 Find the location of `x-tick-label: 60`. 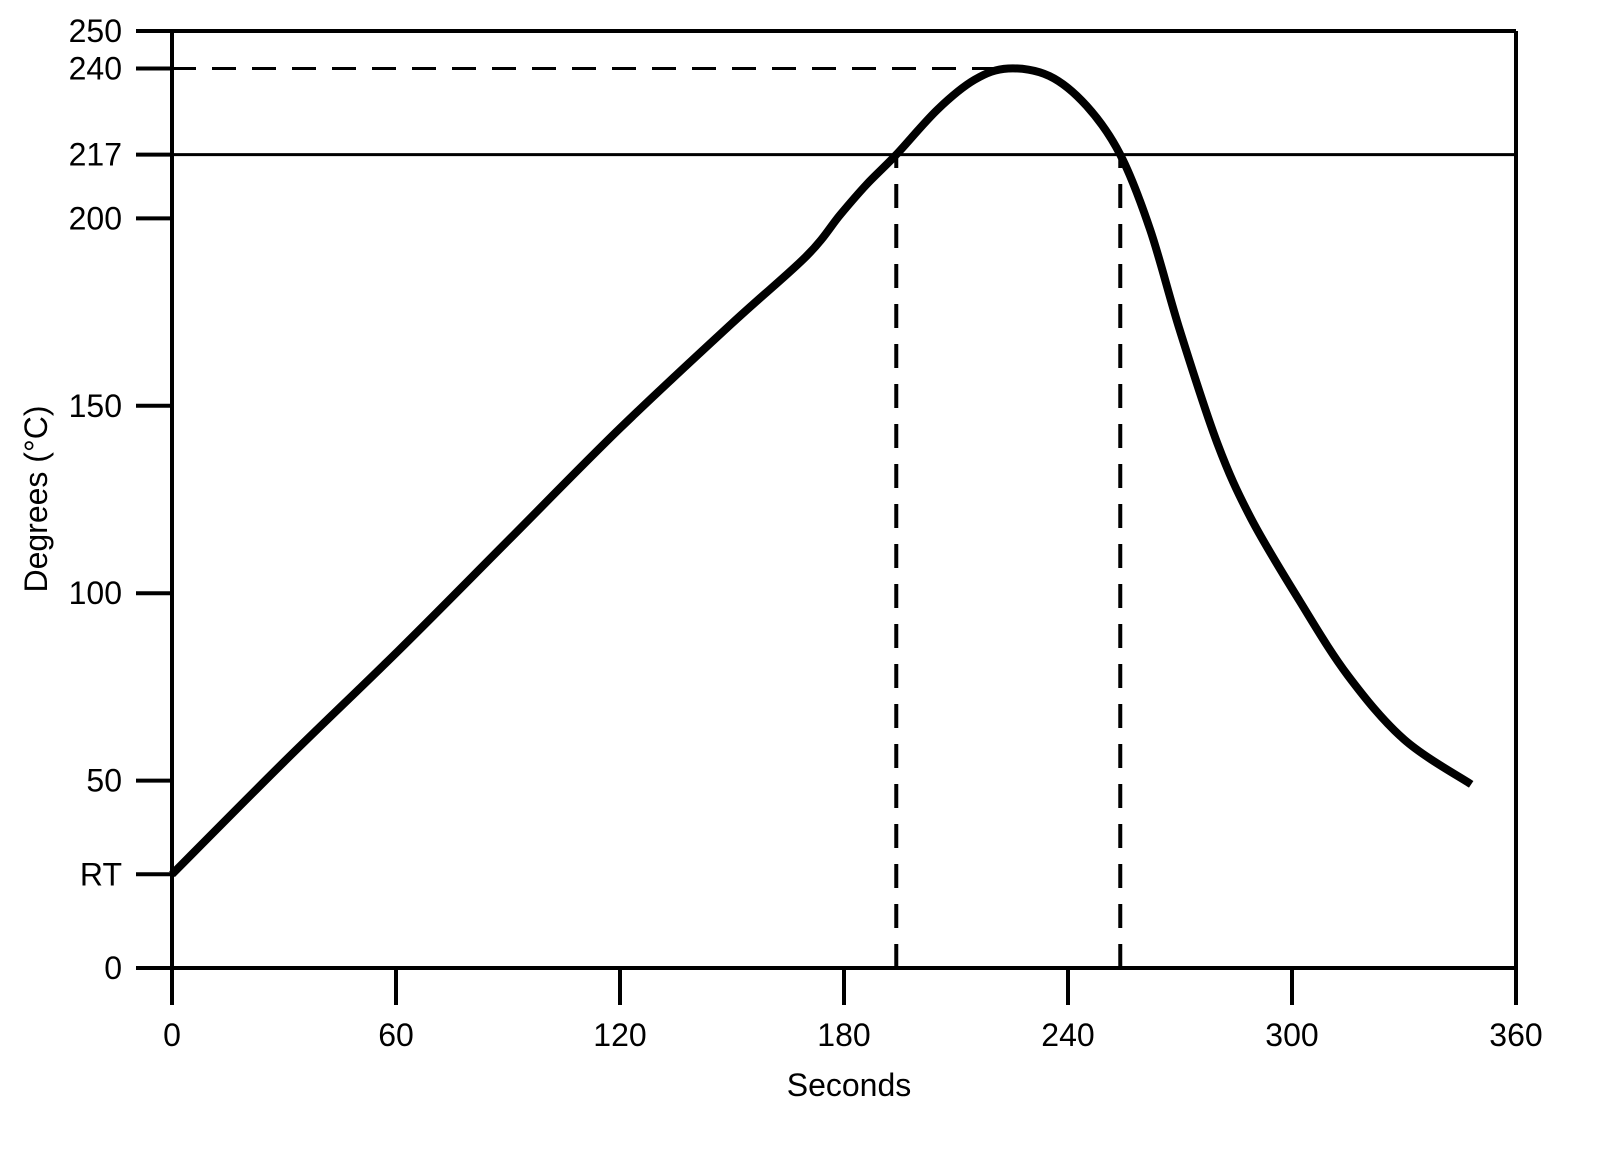

x-tick-label: 60 is located at coordinates (396, 1035).